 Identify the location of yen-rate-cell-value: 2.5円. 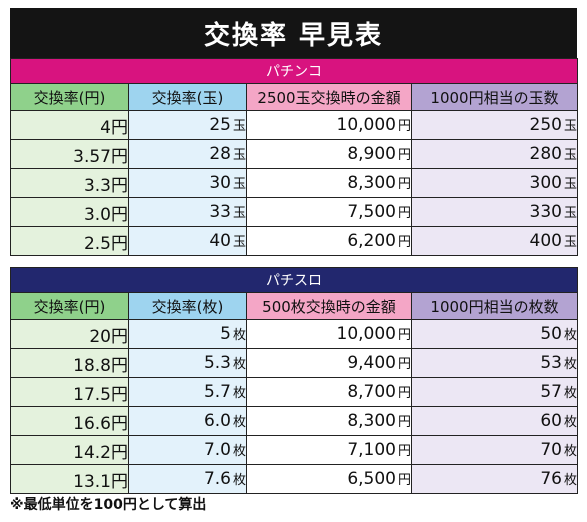
(105, 243).